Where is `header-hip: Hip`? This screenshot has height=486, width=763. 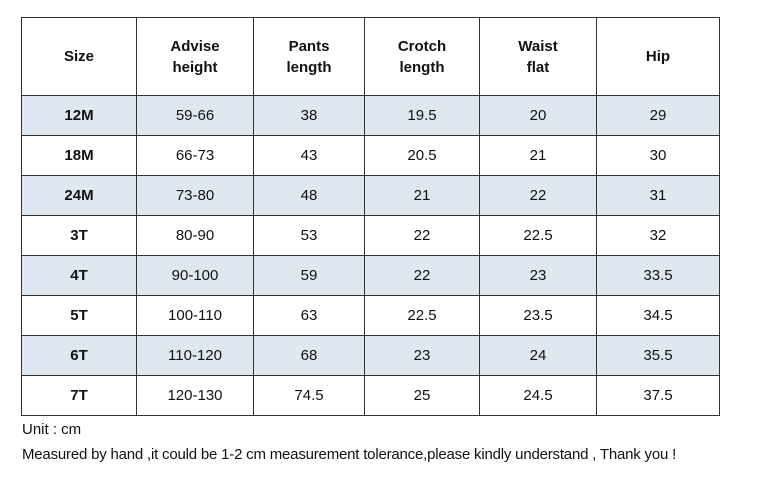 header-hip: Hip is located at coordinates (658, 56).